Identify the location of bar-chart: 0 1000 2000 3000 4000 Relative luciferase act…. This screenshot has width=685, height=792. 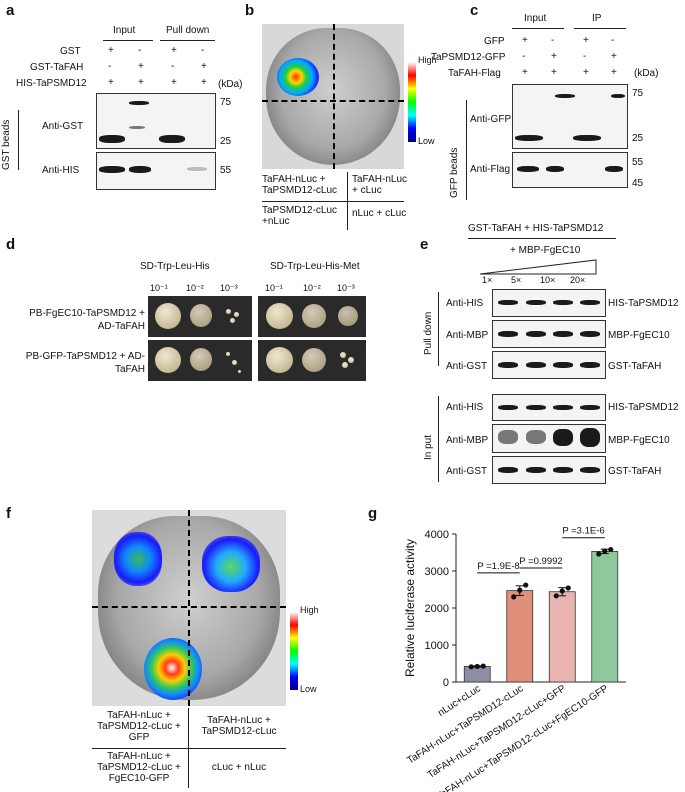
(514, 659).